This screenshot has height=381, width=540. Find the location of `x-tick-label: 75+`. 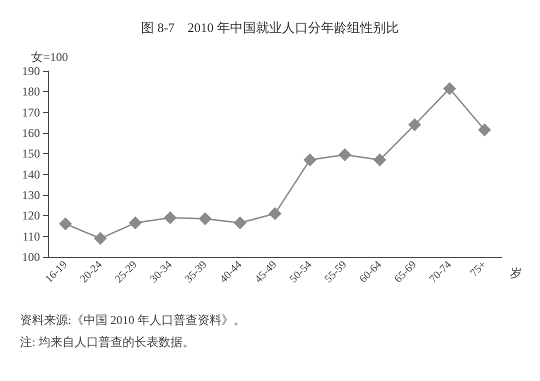

x-tick-label: 75+ is located at coordinates (478, 269).